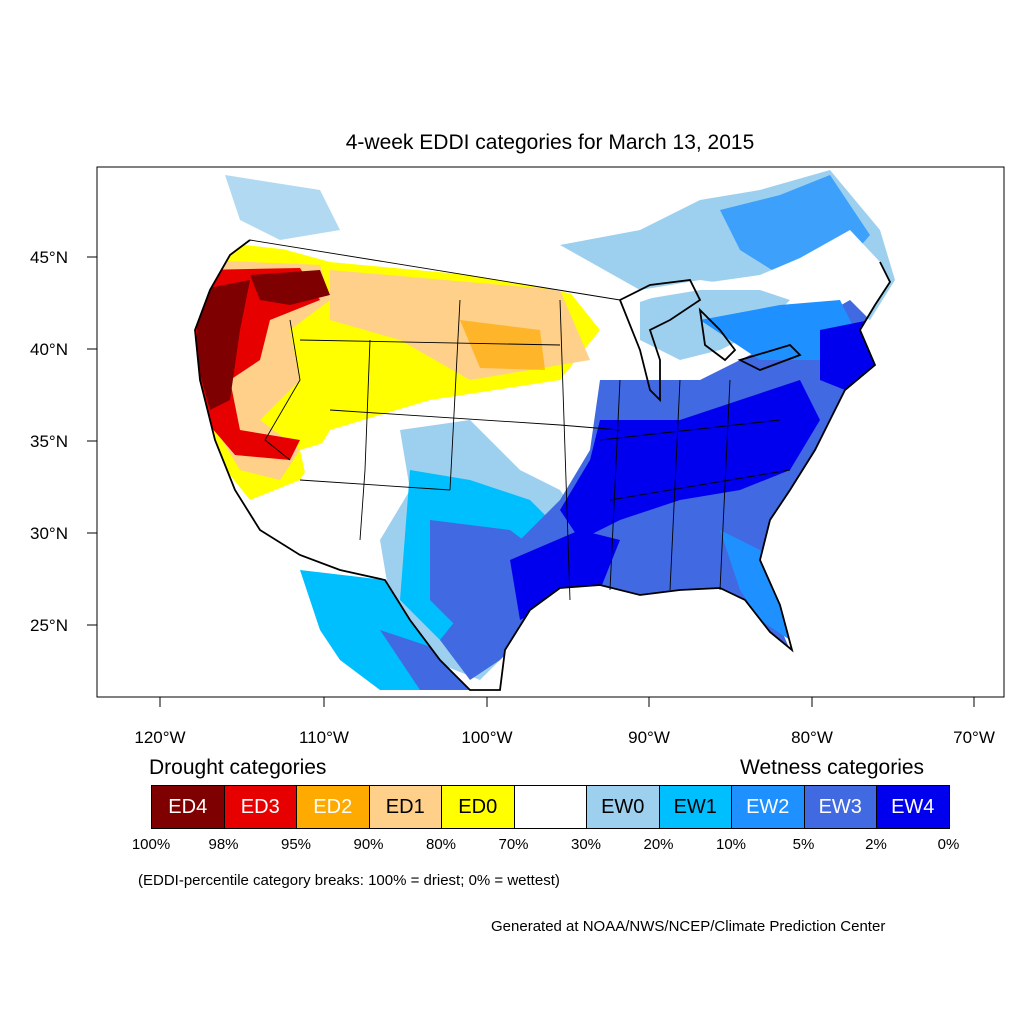  I want to click on lat-tick-label: 45°N, so click(49, 257).